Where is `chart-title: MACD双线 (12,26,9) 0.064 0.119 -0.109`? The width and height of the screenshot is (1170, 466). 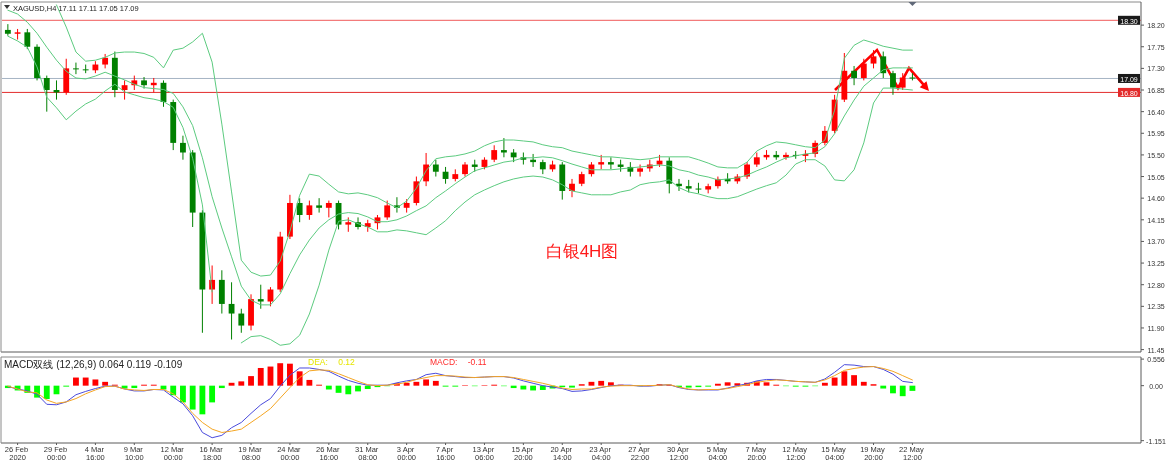
chart-title: MACD双线 (12,26,9) 0.064 0.119 -0.109 is located at coordinates (93, 364).